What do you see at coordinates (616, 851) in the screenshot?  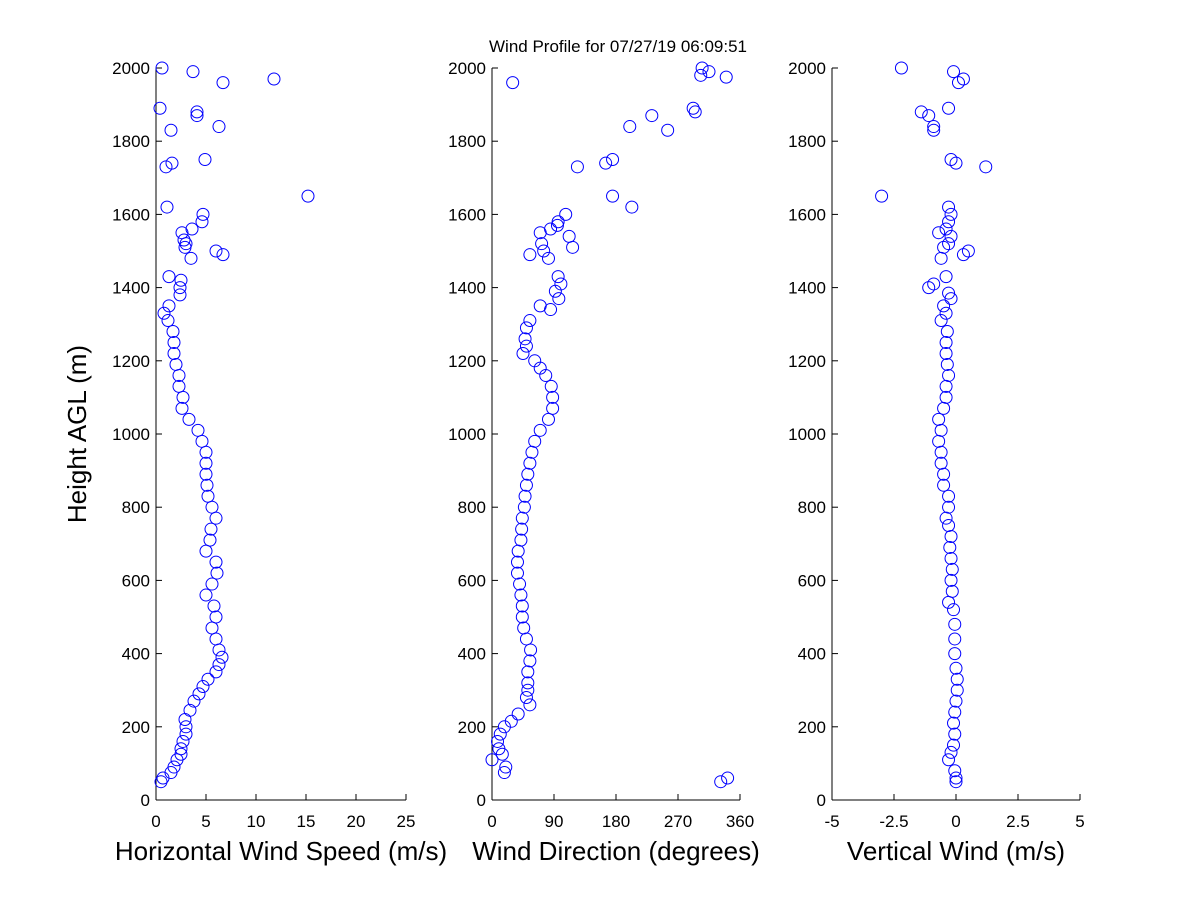 I see `x-axis-label: Wind Direction (degrees)` at bounding box center [616, 851].